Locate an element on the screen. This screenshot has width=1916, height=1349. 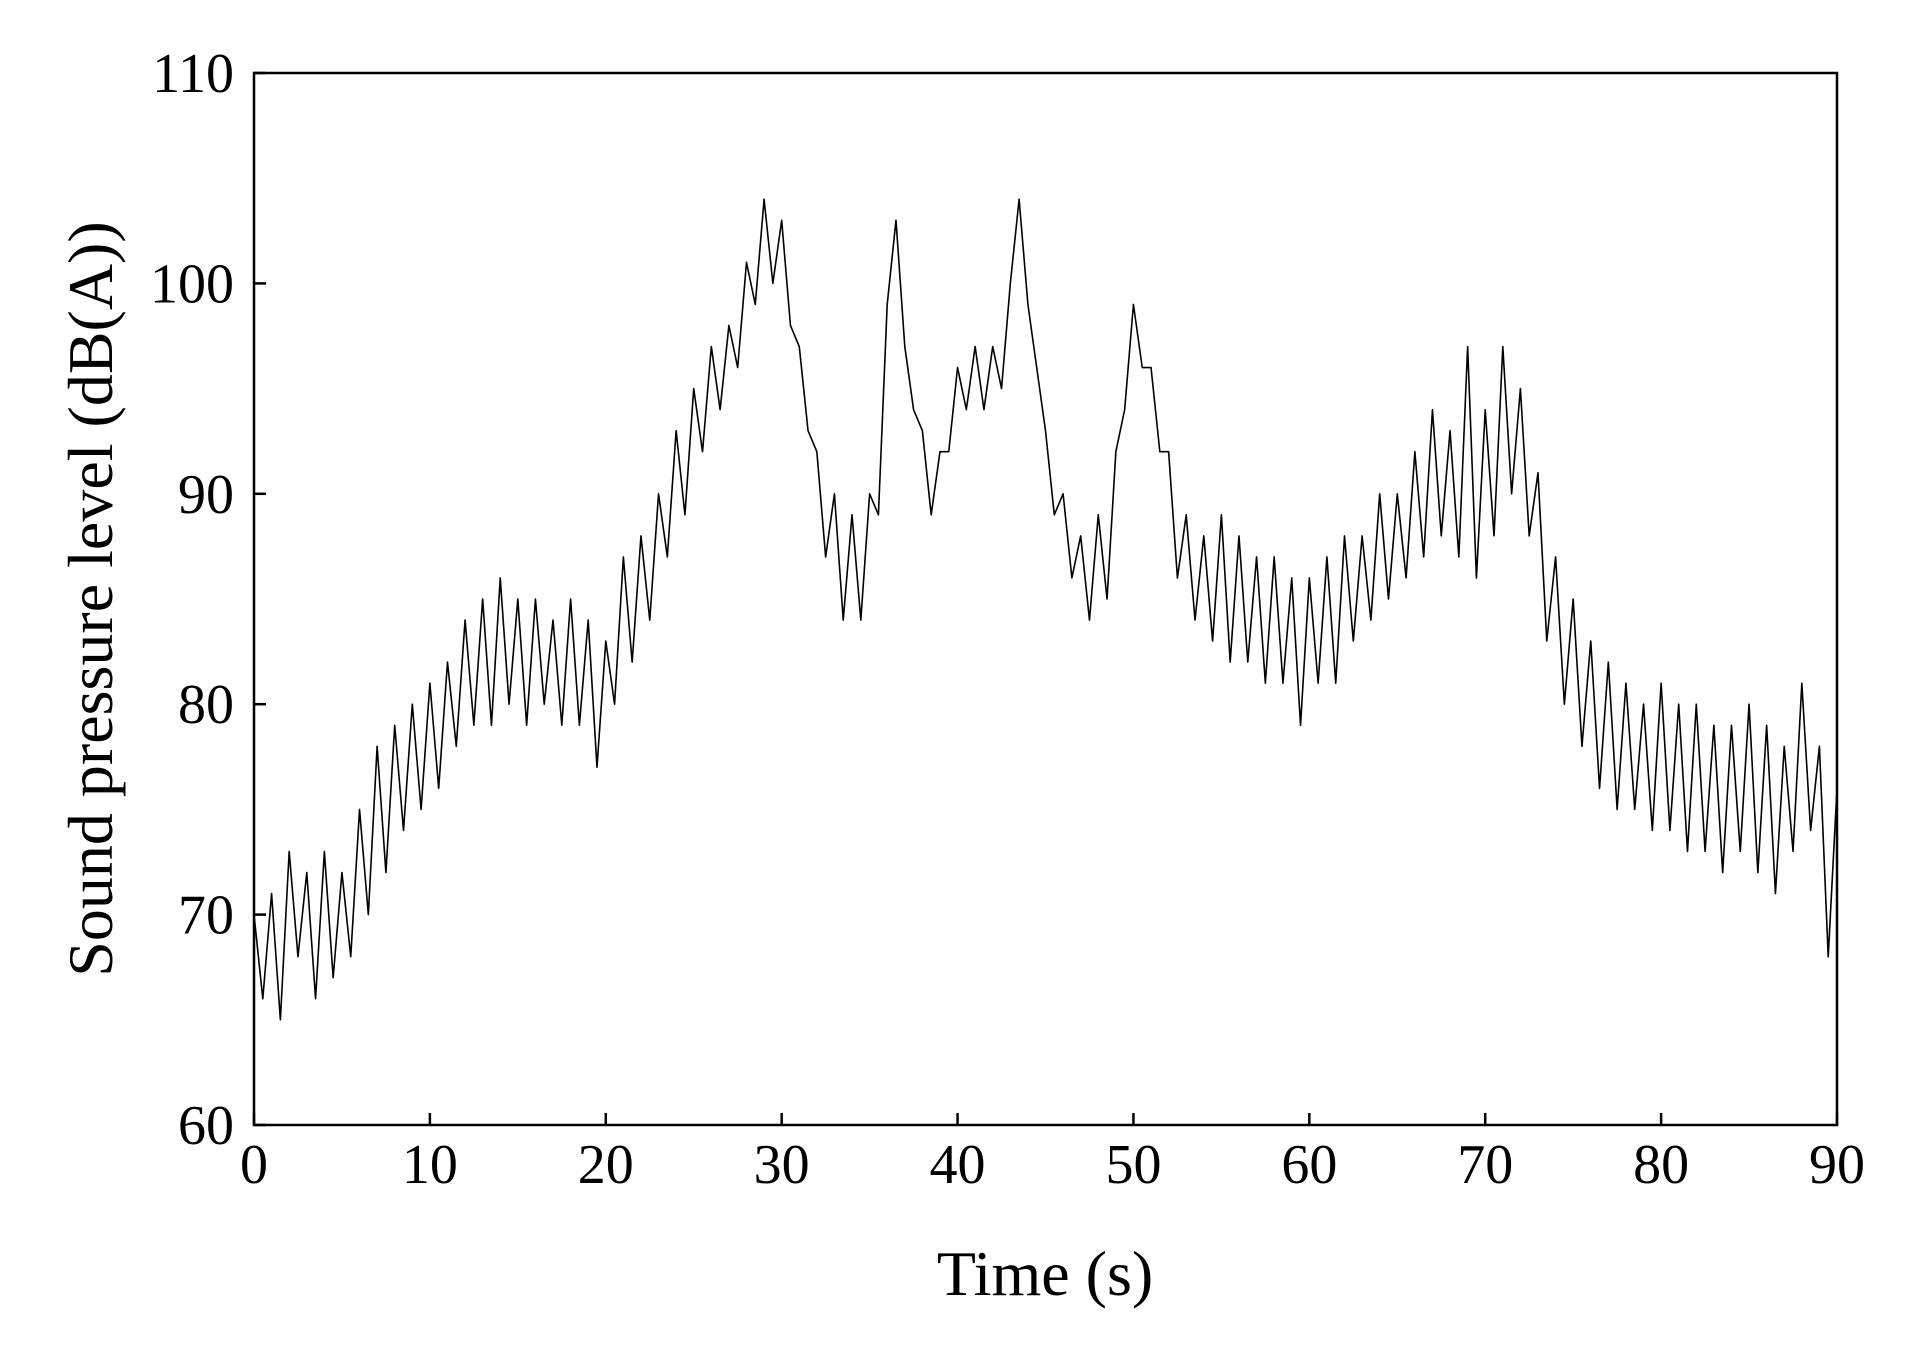
y-tick-label: 60 is located at coordinates (206, 1126).